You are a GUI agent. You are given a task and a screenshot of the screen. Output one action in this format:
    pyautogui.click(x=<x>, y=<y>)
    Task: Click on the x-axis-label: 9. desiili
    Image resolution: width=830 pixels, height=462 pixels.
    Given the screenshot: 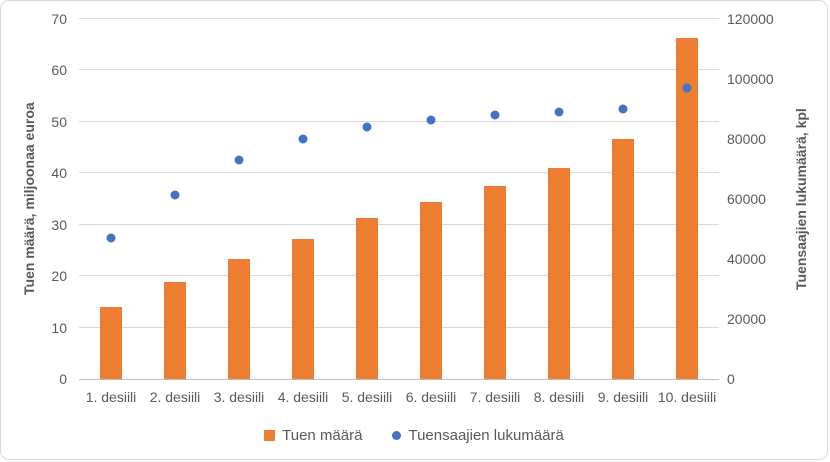 What is the action you would take?
    pyautogui.click(x=623, y=397)
    